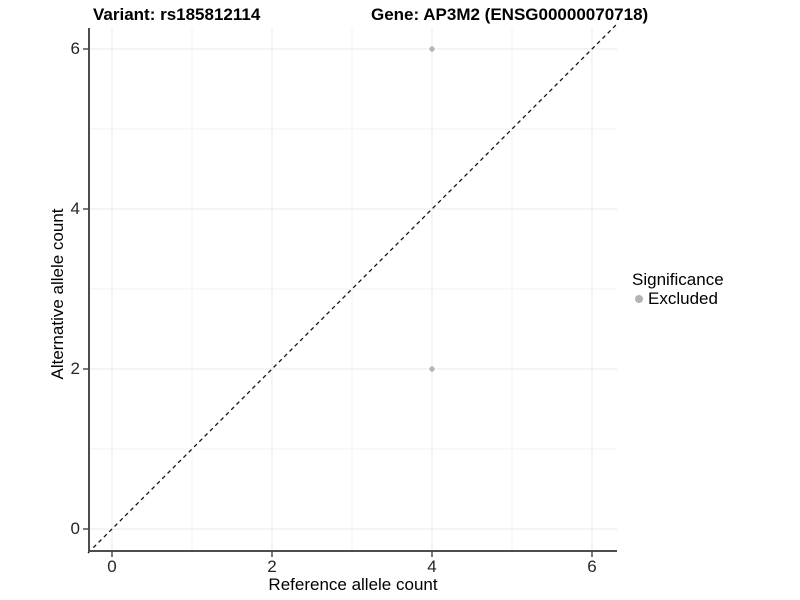  What do you see at coordinates (353, 584) in the screenshot?
I see `x-axis-title: Reference allele count` at bounding box center [353, 584].